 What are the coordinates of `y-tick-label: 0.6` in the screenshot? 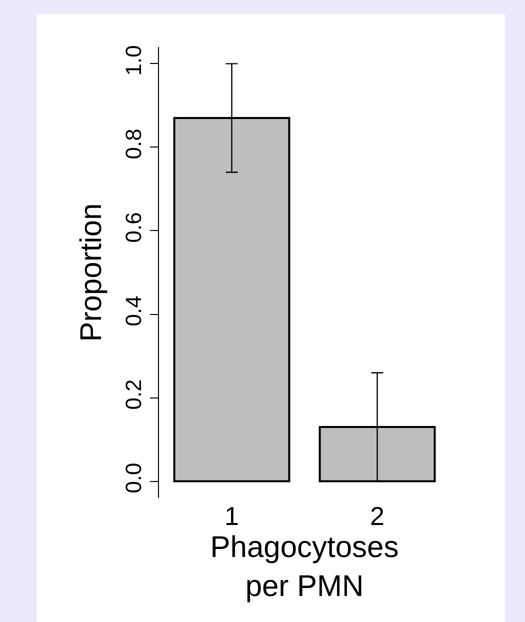 It's located at (133, 227).